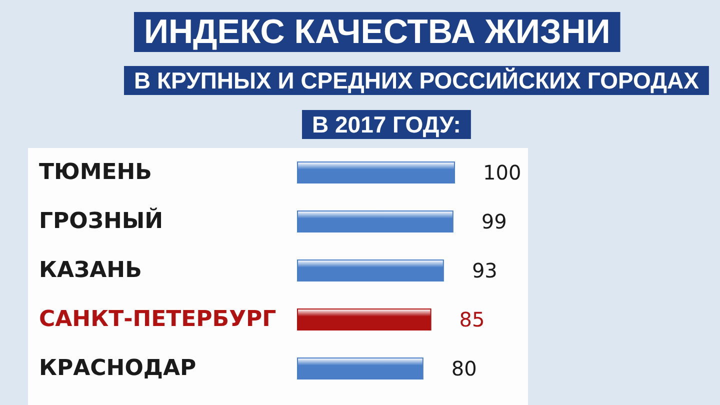 Image resolution: width=720 pixels, height=405 pixels. Describe the element at coordinates (101, 220) in the screenshot. I see `y-tick-label: ГРОЗНЫЙ` at that location.